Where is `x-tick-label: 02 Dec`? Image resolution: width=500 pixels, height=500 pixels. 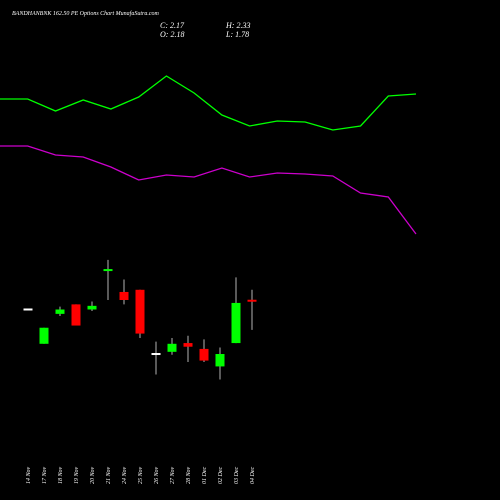 x-tick-label: 02 Dec is located at coordinates (221, 475).